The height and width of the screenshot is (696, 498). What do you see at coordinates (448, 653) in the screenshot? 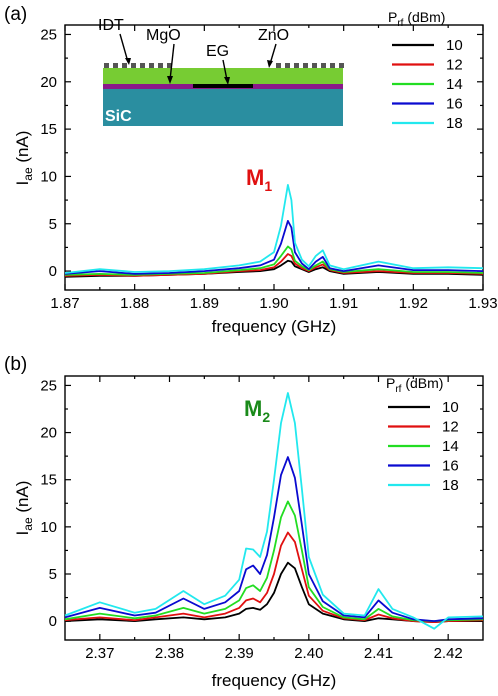
I see `x-tick-label: 2.42` at bounding box center [448, 653].